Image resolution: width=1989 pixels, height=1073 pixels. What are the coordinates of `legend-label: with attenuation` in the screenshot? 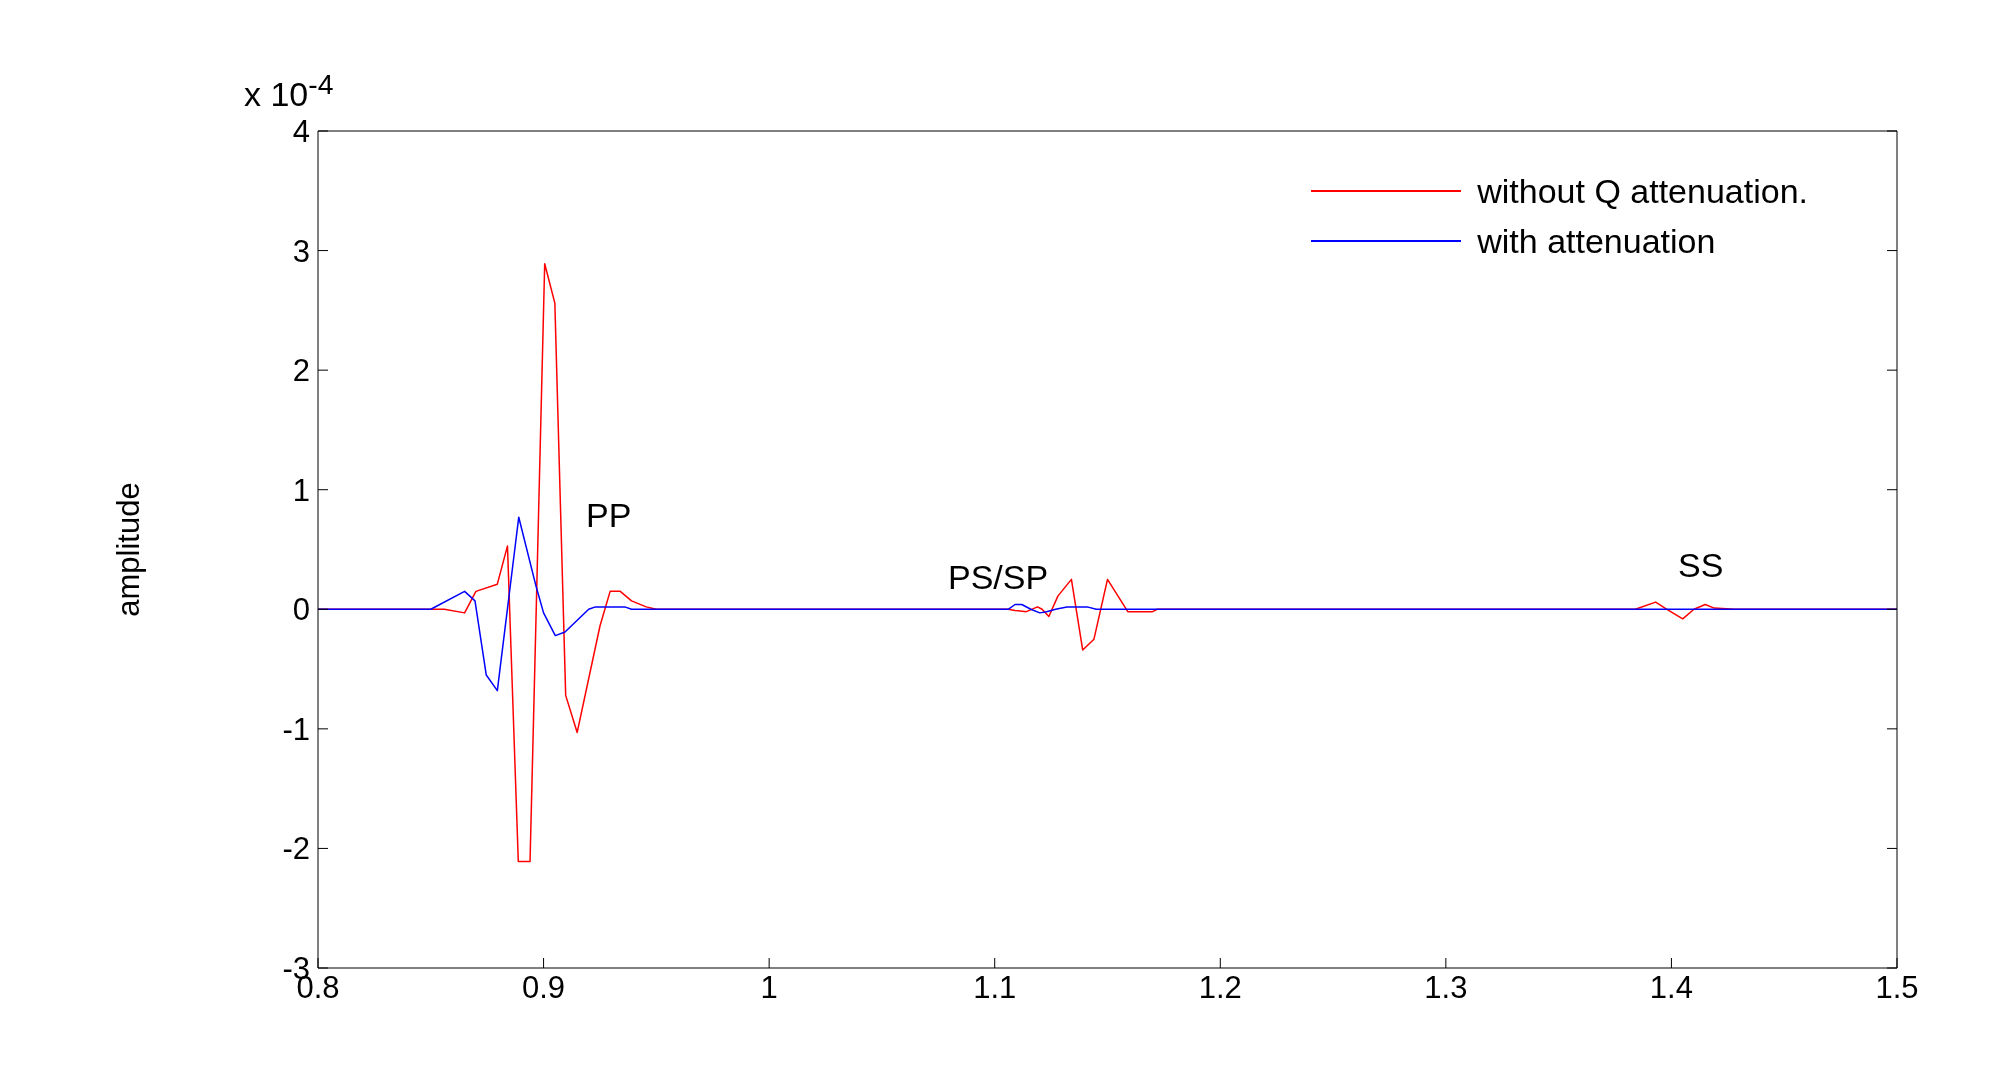 It's located at (1596, 241).